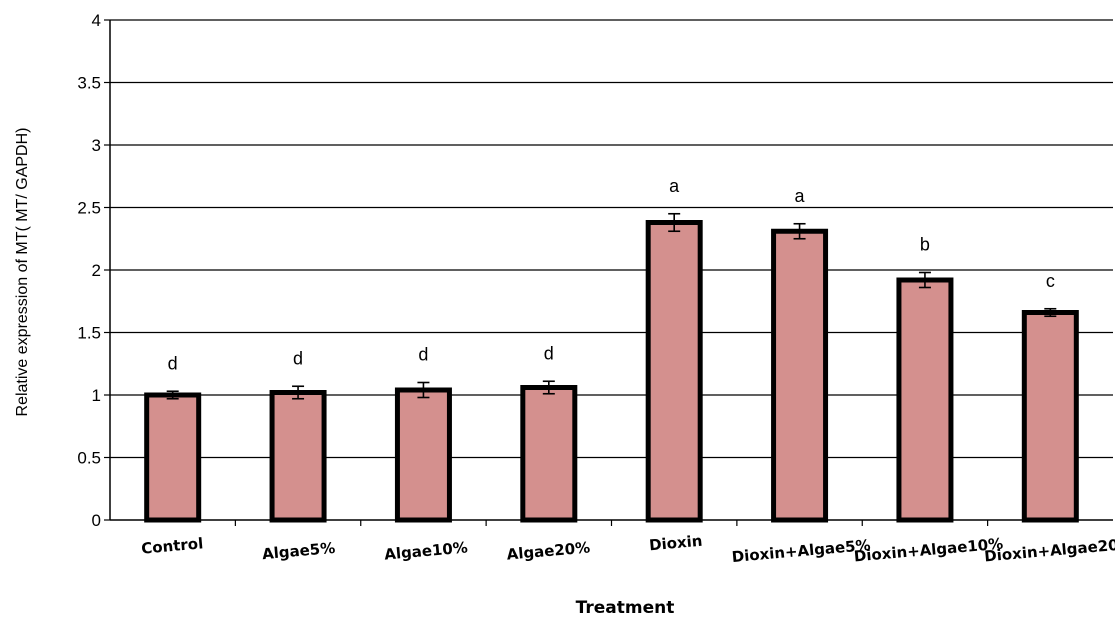  I want to click on x-tick-label: Dioxin, so click(675, 543).